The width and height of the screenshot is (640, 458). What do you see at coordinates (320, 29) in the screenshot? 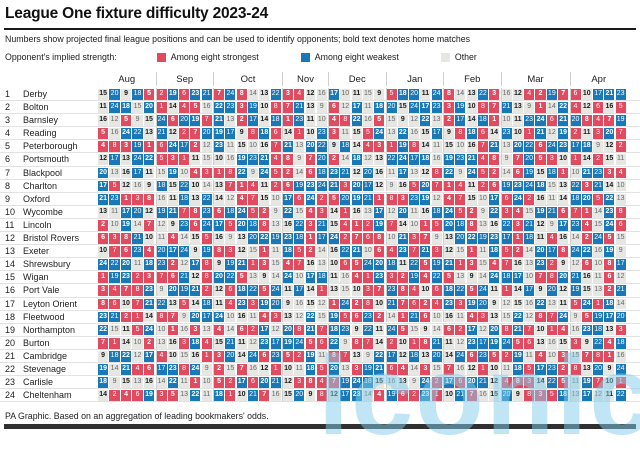
I see `title-rule` at bounding box center [320, 29].